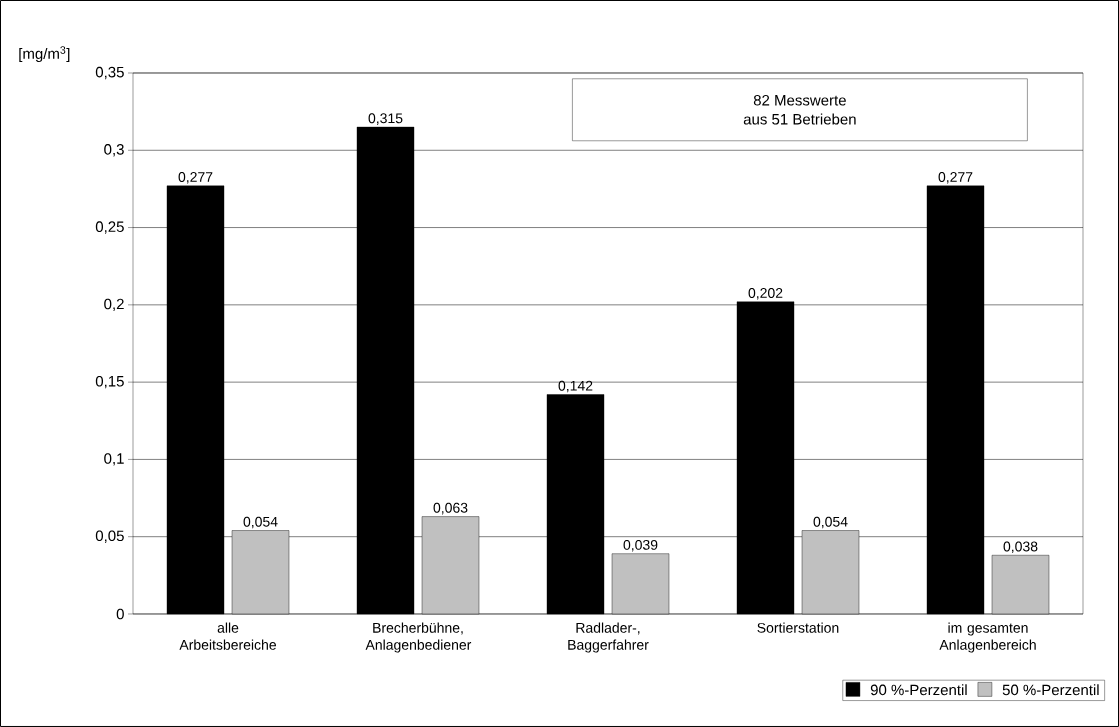 The width and height of the screenshot is (1119, 727). What do you see at coordinates (765, 293) in the screenshot?
I see `data-label: 0,202` at bounding box center [765, 293].